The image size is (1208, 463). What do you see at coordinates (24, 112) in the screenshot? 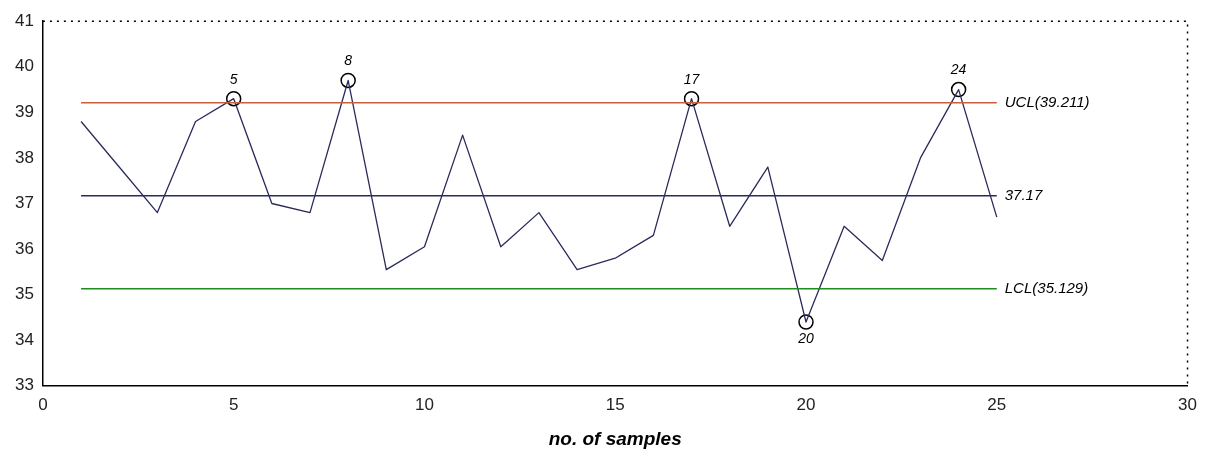
I see `y-tick-label: 39` at bounding box center [24, 112].